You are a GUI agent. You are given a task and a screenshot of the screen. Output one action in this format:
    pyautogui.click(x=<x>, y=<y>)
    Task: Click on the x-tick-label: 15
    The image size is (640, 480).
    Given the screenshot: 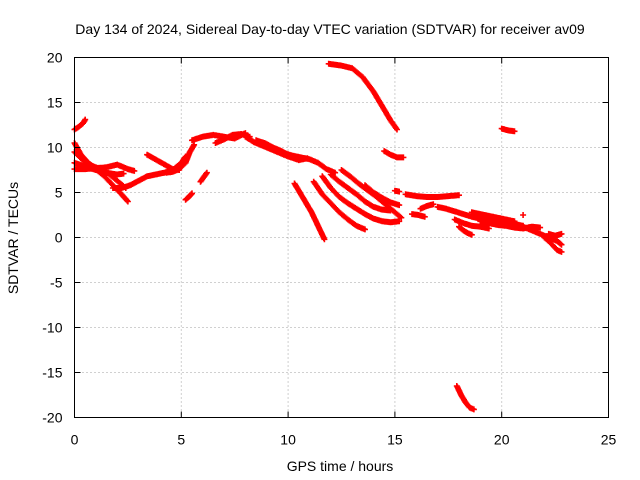 What is the action you would take?
    pyautogui.click(x=395, y=440)
    